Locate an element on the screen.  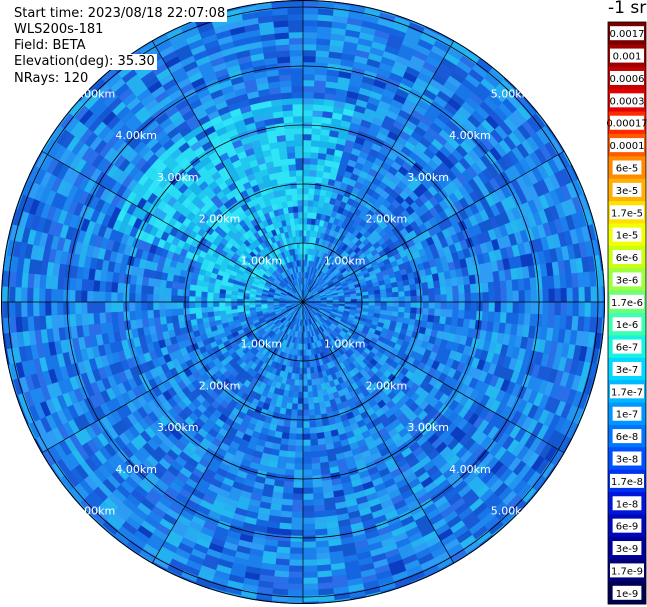
colorbar-label: 1e-5 is located at coordinates (627, 236).